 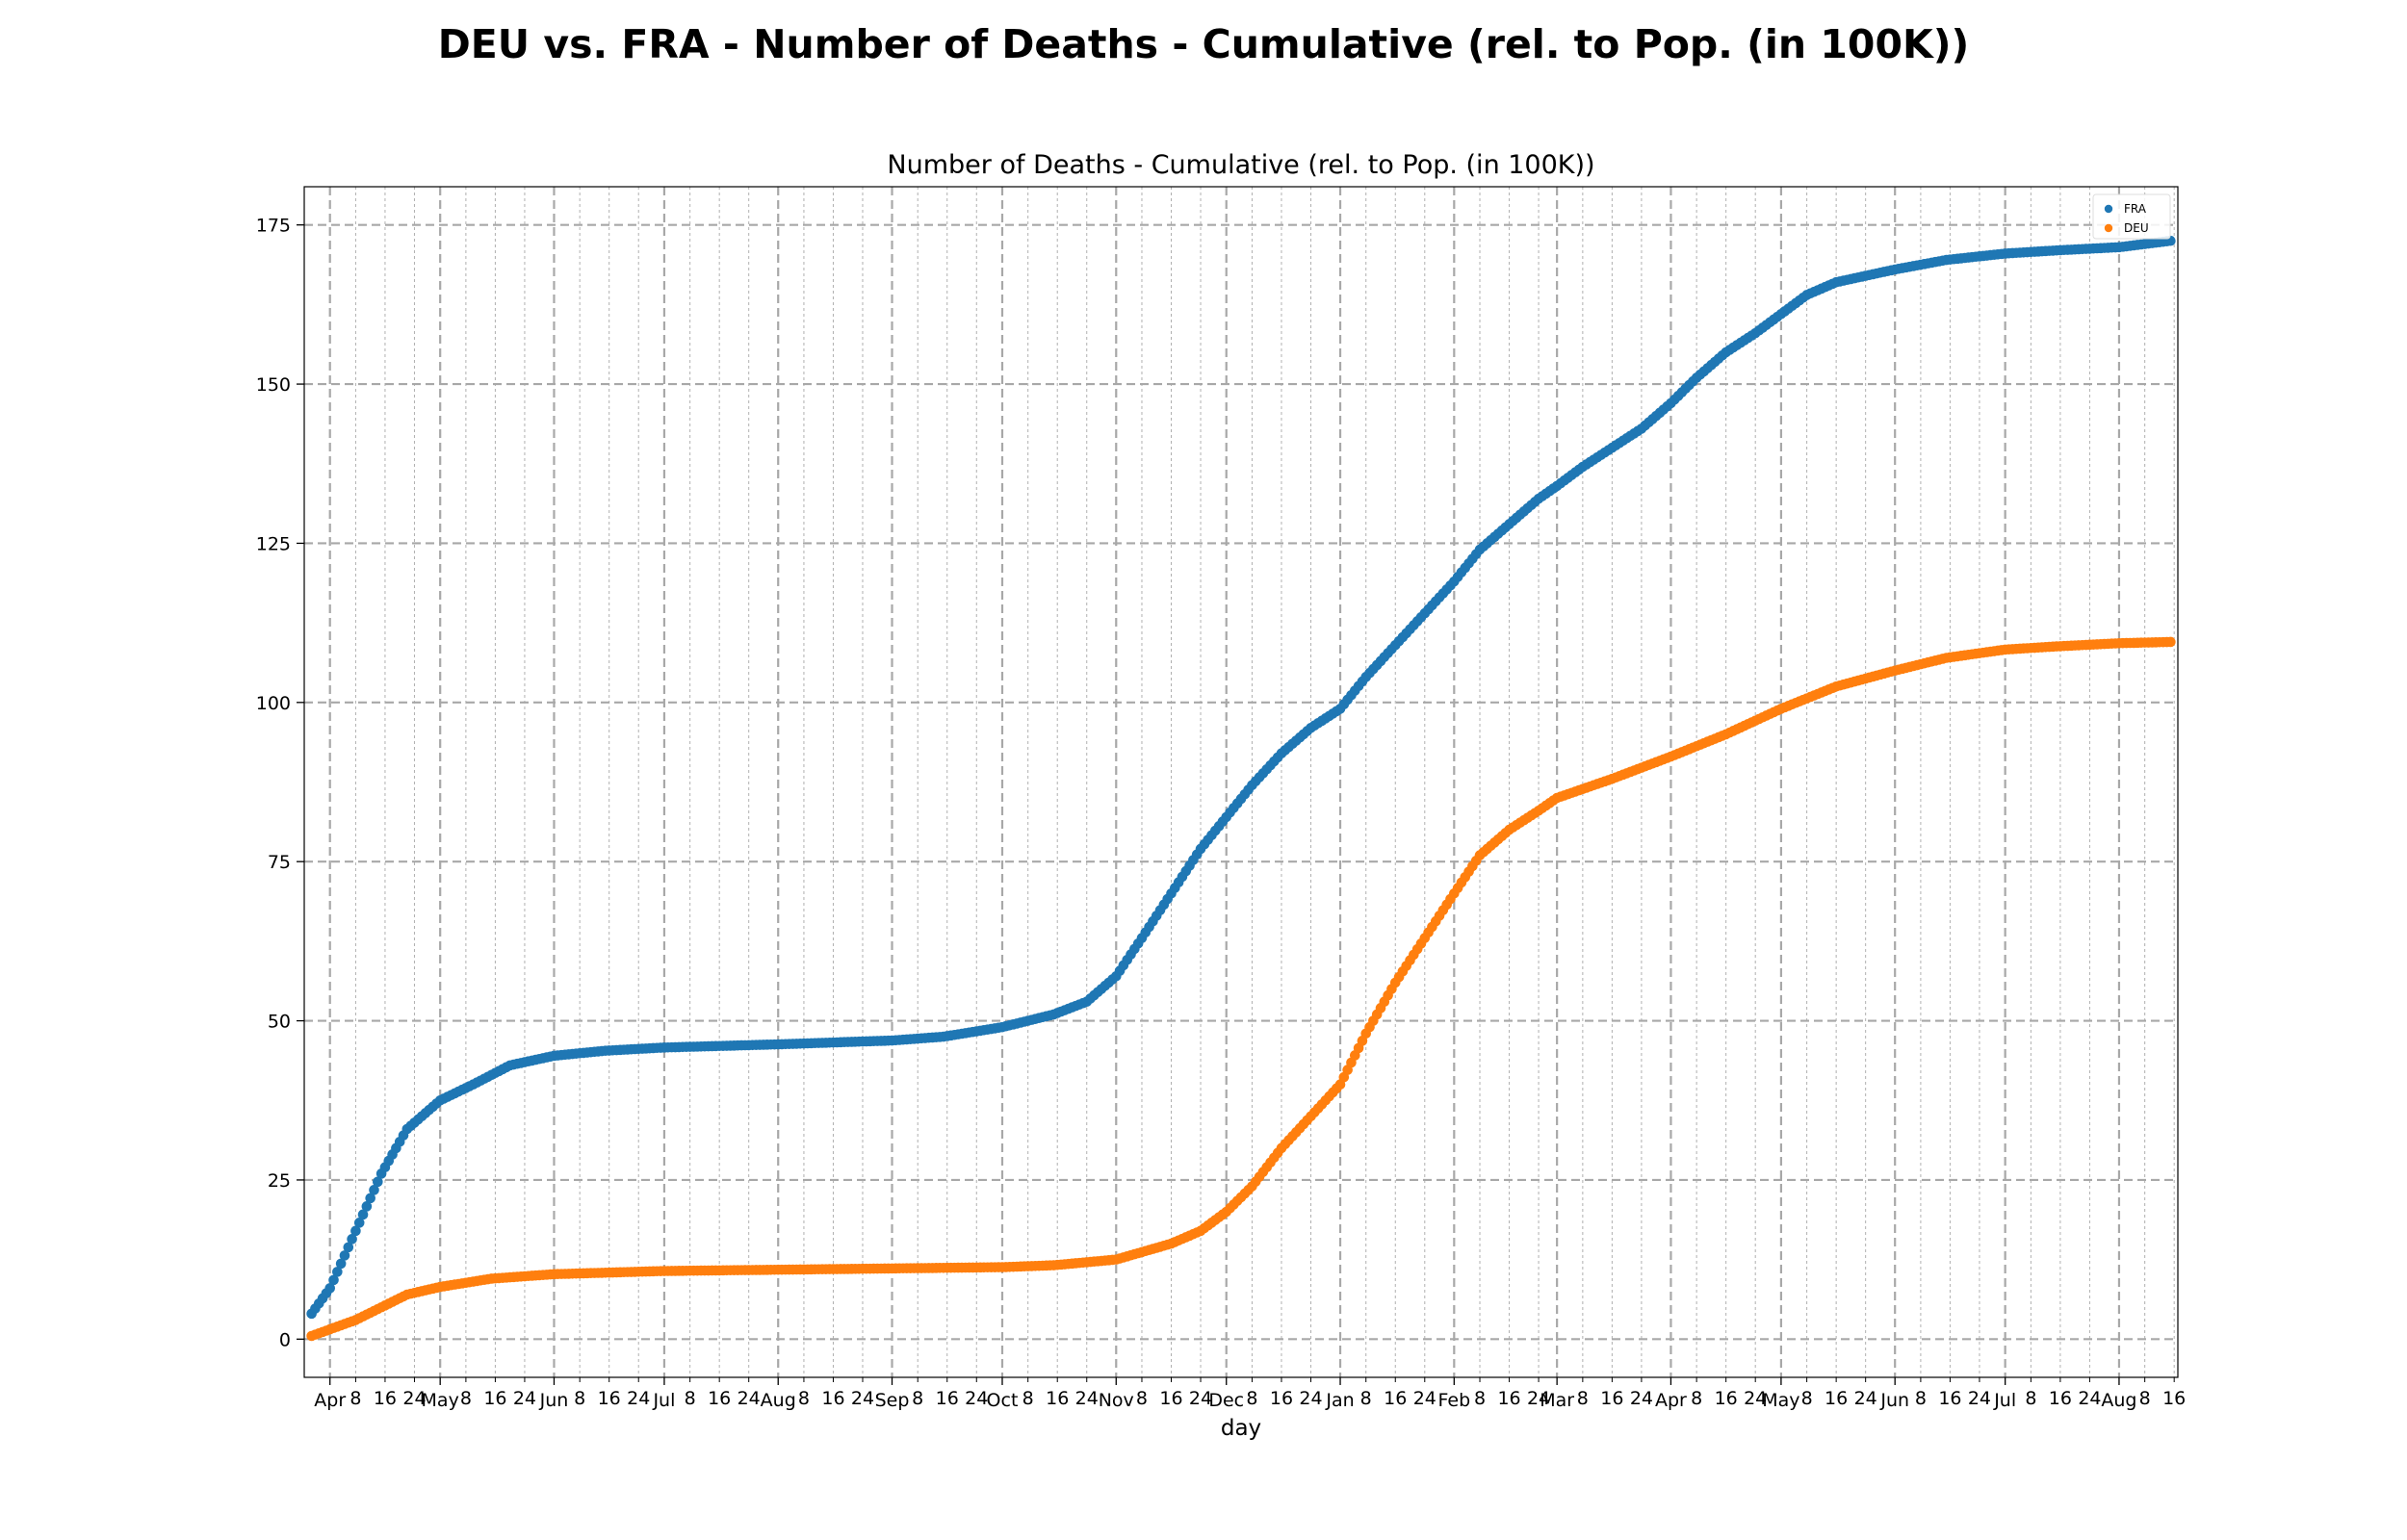 What do you see at coordinates (1116, 1400) in the screenshot?
I see `x-major-tick-label: Nov` at bounding box center [1116, 1400].